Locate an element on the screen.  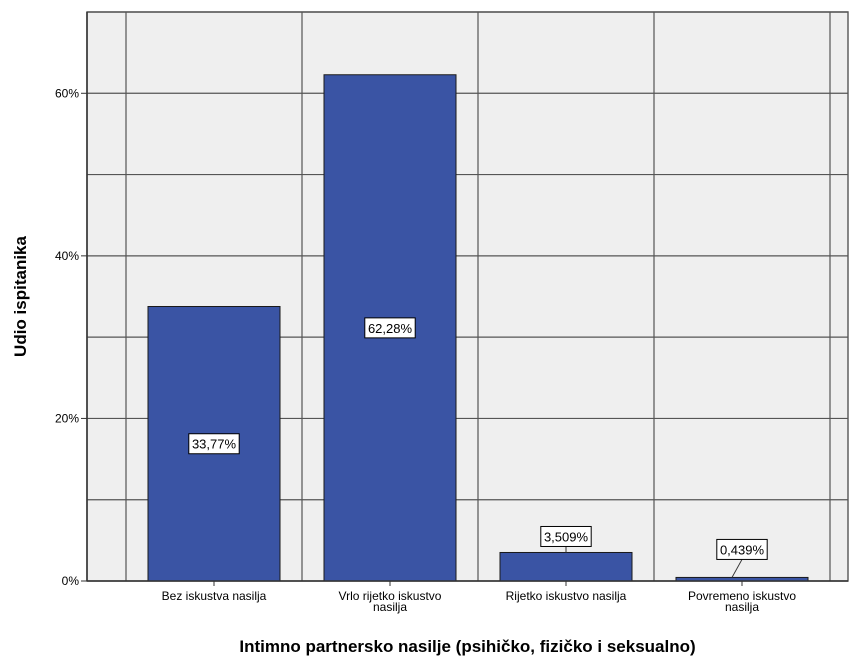
data-label: 3,509% is located at coordinates (566, 536).